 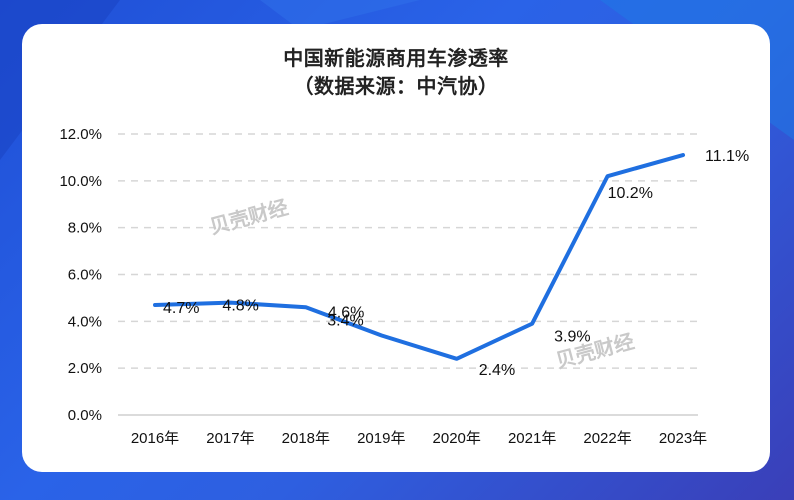 I want to click on x-tick-label: 2016年, so click(x=155, y=438).